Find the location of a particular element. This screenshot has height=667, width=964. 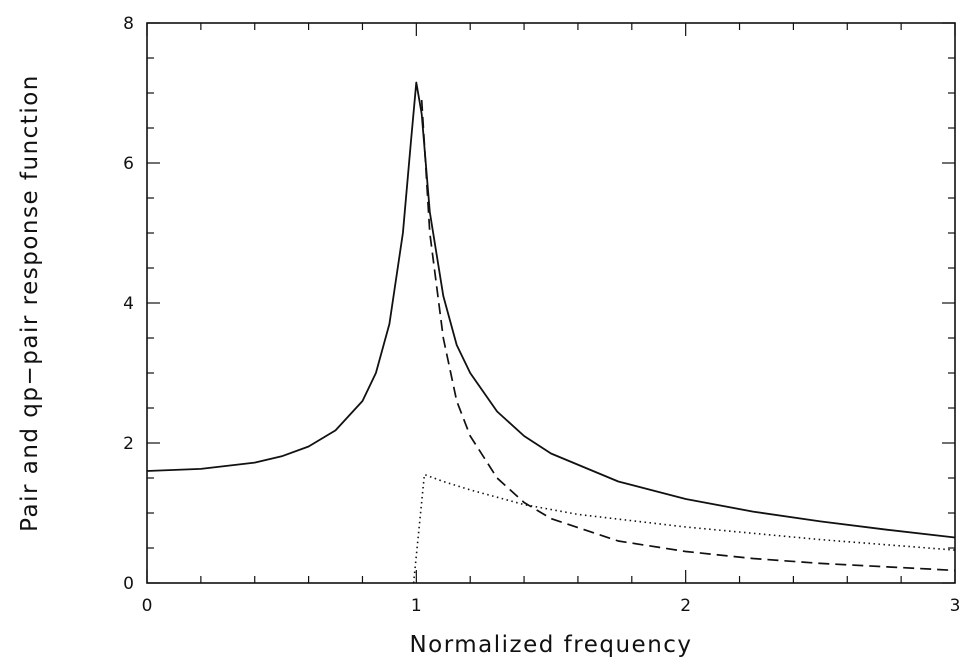

x-tick-label: 0 is located at coordinates (147, 606).